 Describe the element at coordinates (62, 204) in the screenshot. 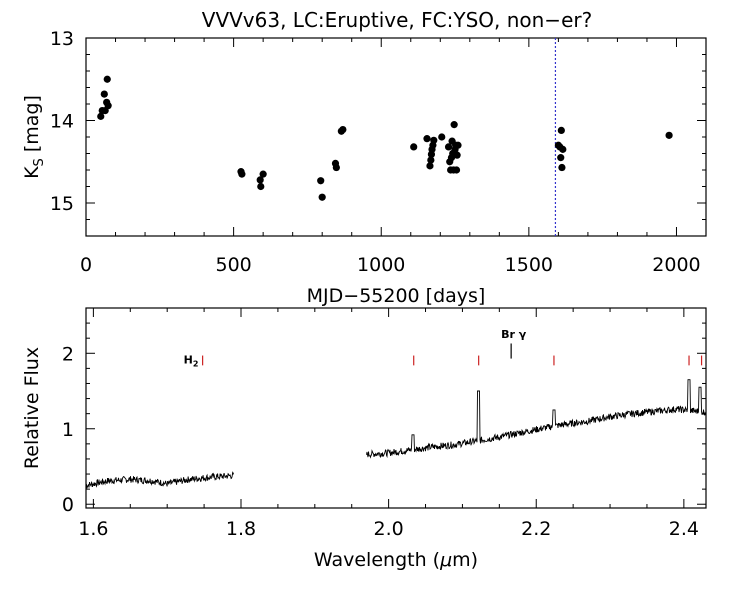

I see `y-tick-label: 15` at that location.